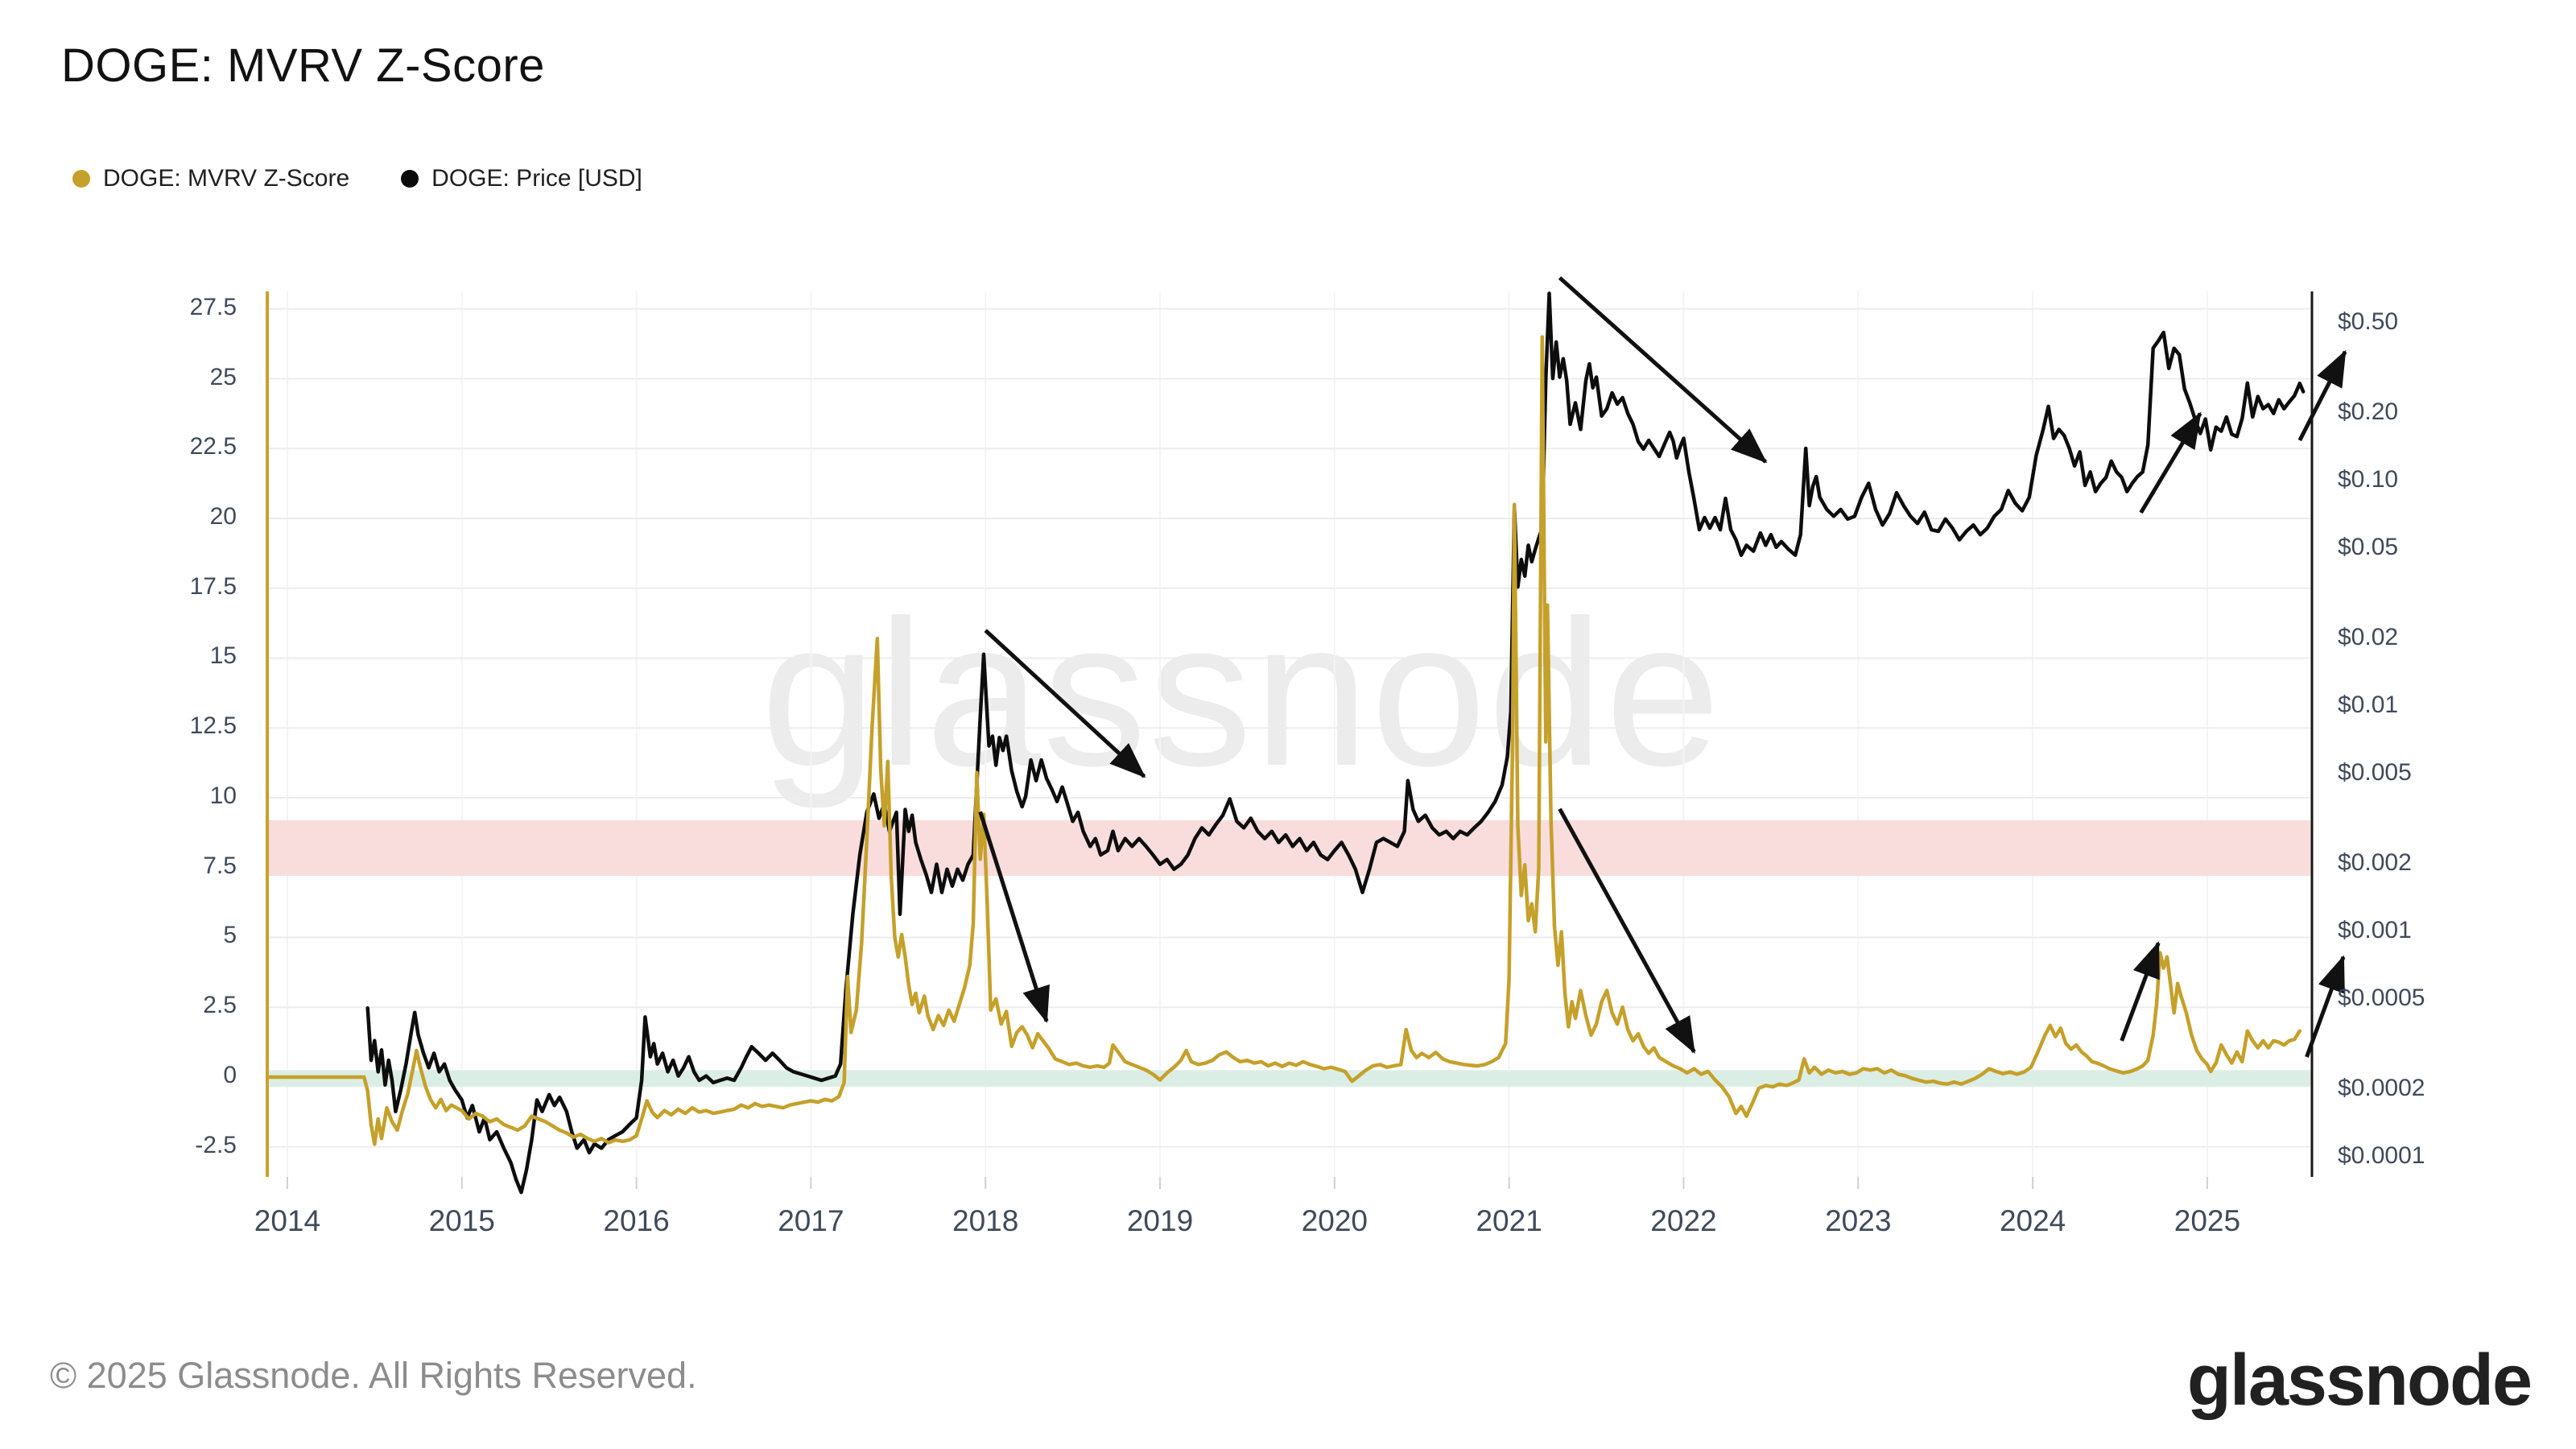 This screenshot has width=2576, height=1449. What do you see at coordinates (2368, 704) in the screenshot?
I see `y-right-tick-label: $0.01` at bounding box center [2368, 704].